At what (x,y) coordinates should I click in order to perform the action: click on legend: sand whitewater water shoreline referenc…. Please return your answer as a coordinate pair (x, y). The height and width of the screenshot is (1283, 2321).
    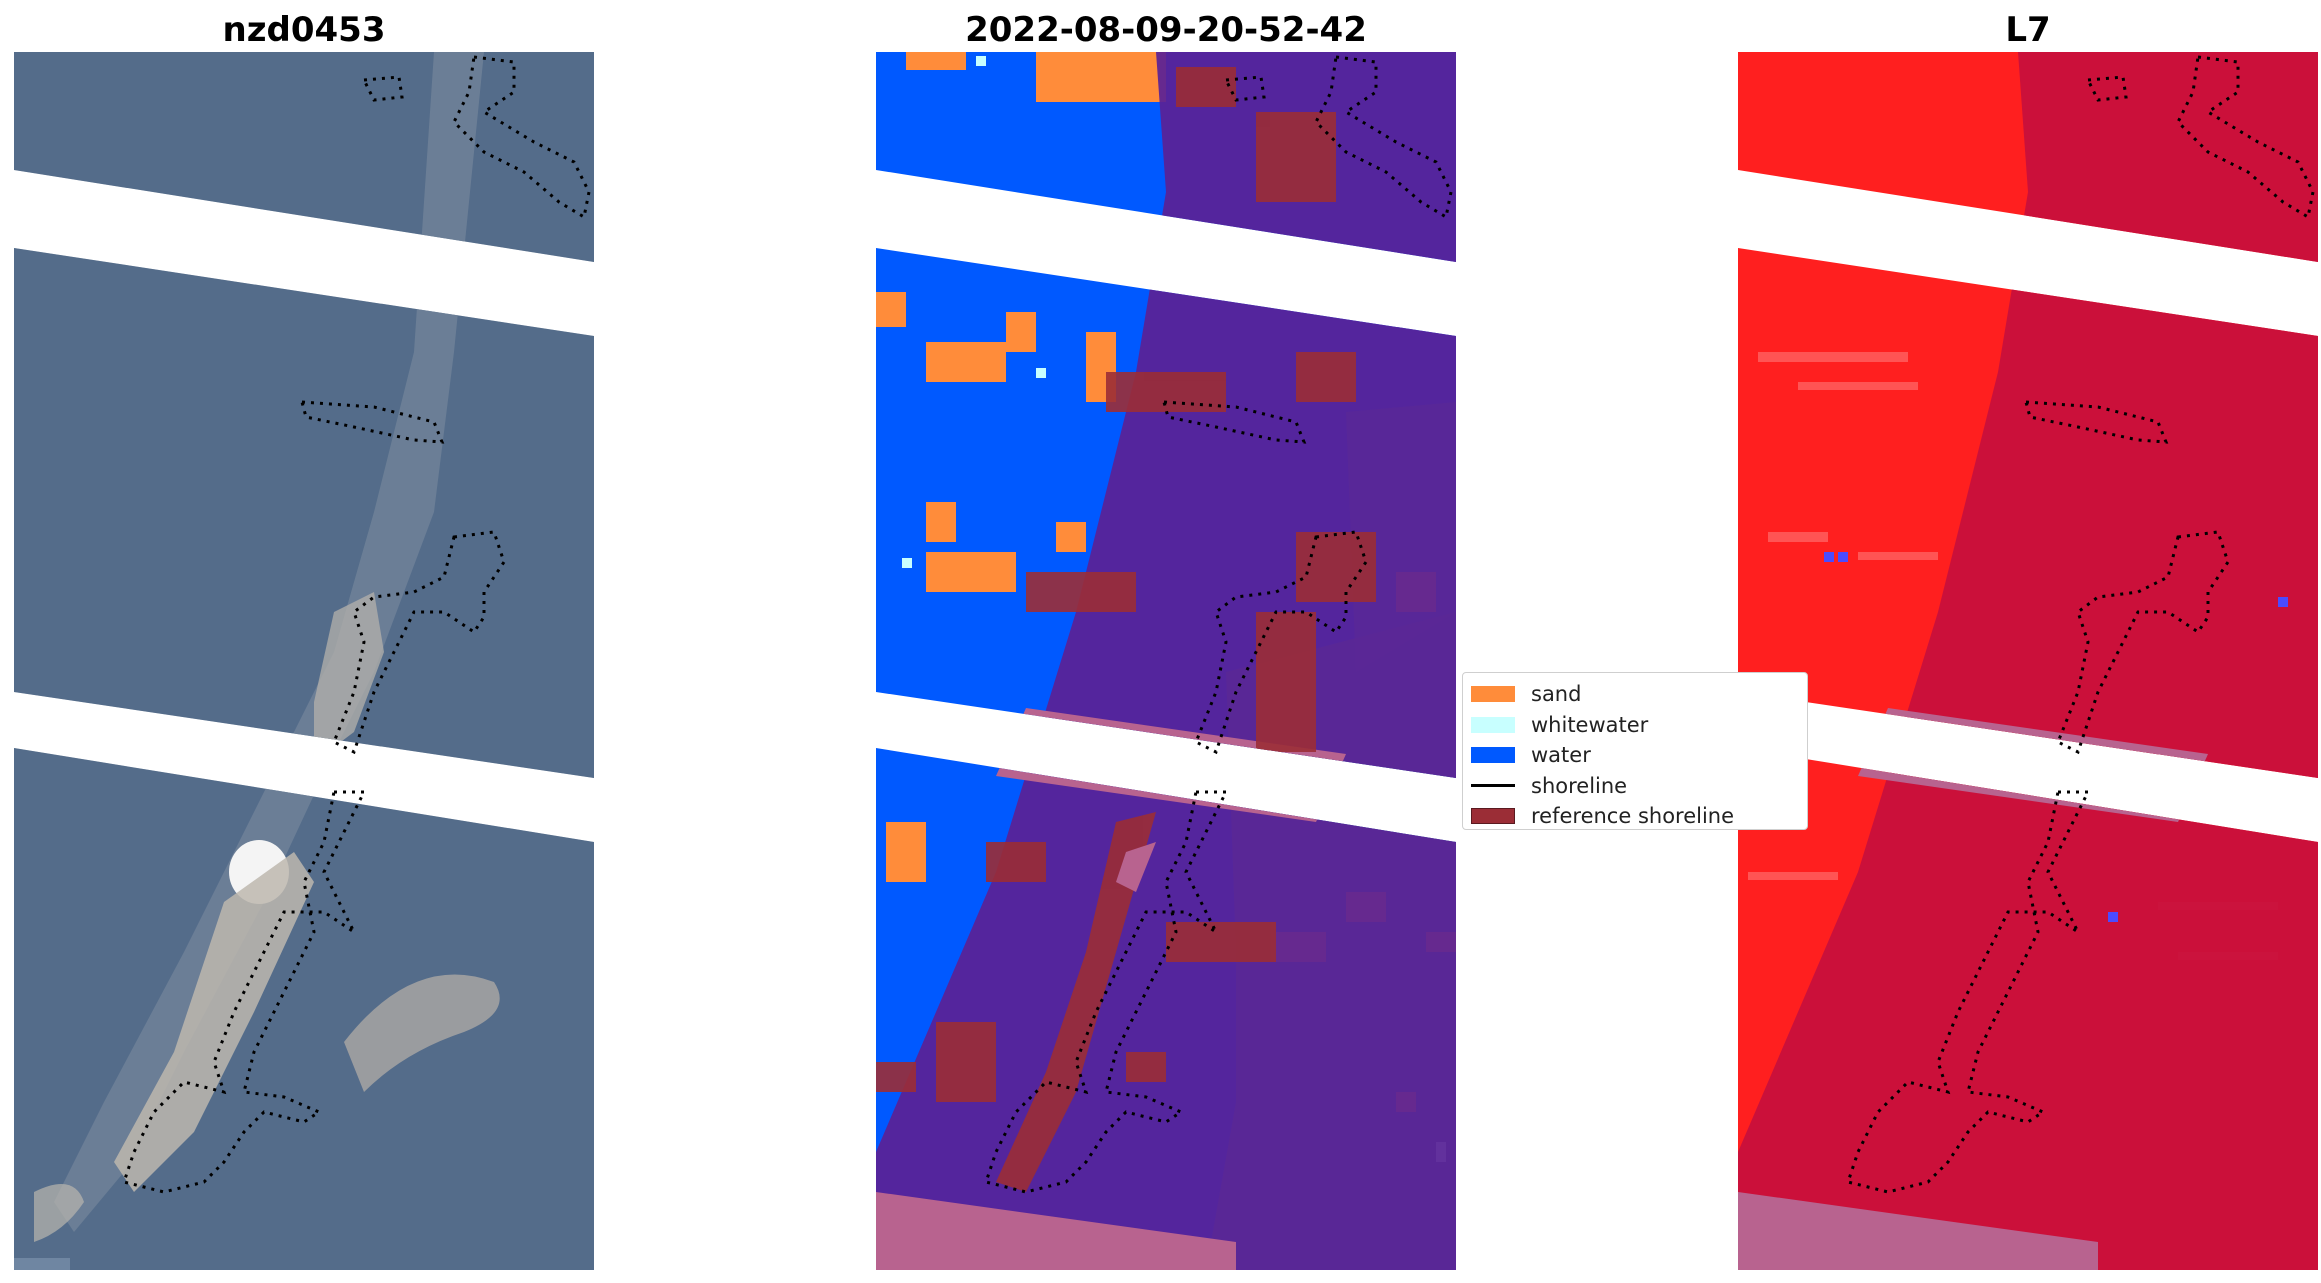
    Looking at the image, I should click on (1635, 751).